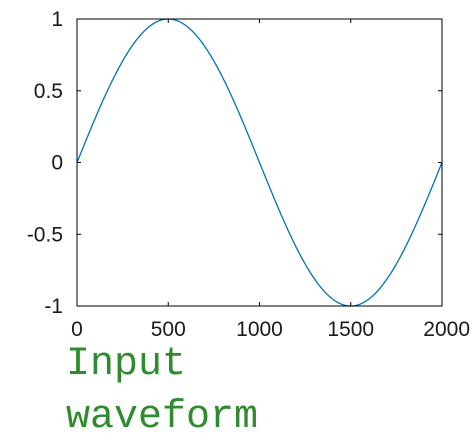 This screenshot has height=440, width=472. I want to click on y-tick-label-0: 0, so click(57, 163).